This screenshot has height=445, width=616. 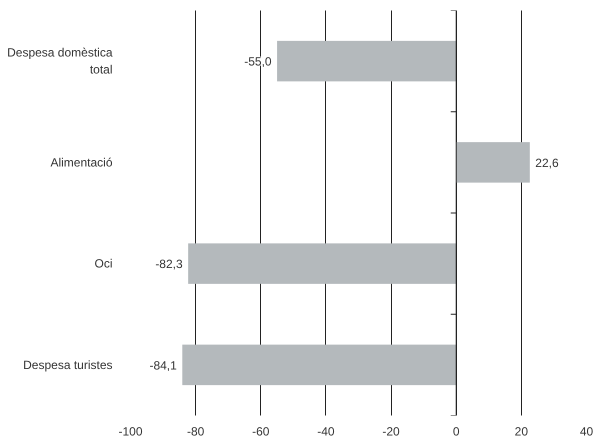 I want to click on y-tick-label: Oci, so click(x=103, y=263).